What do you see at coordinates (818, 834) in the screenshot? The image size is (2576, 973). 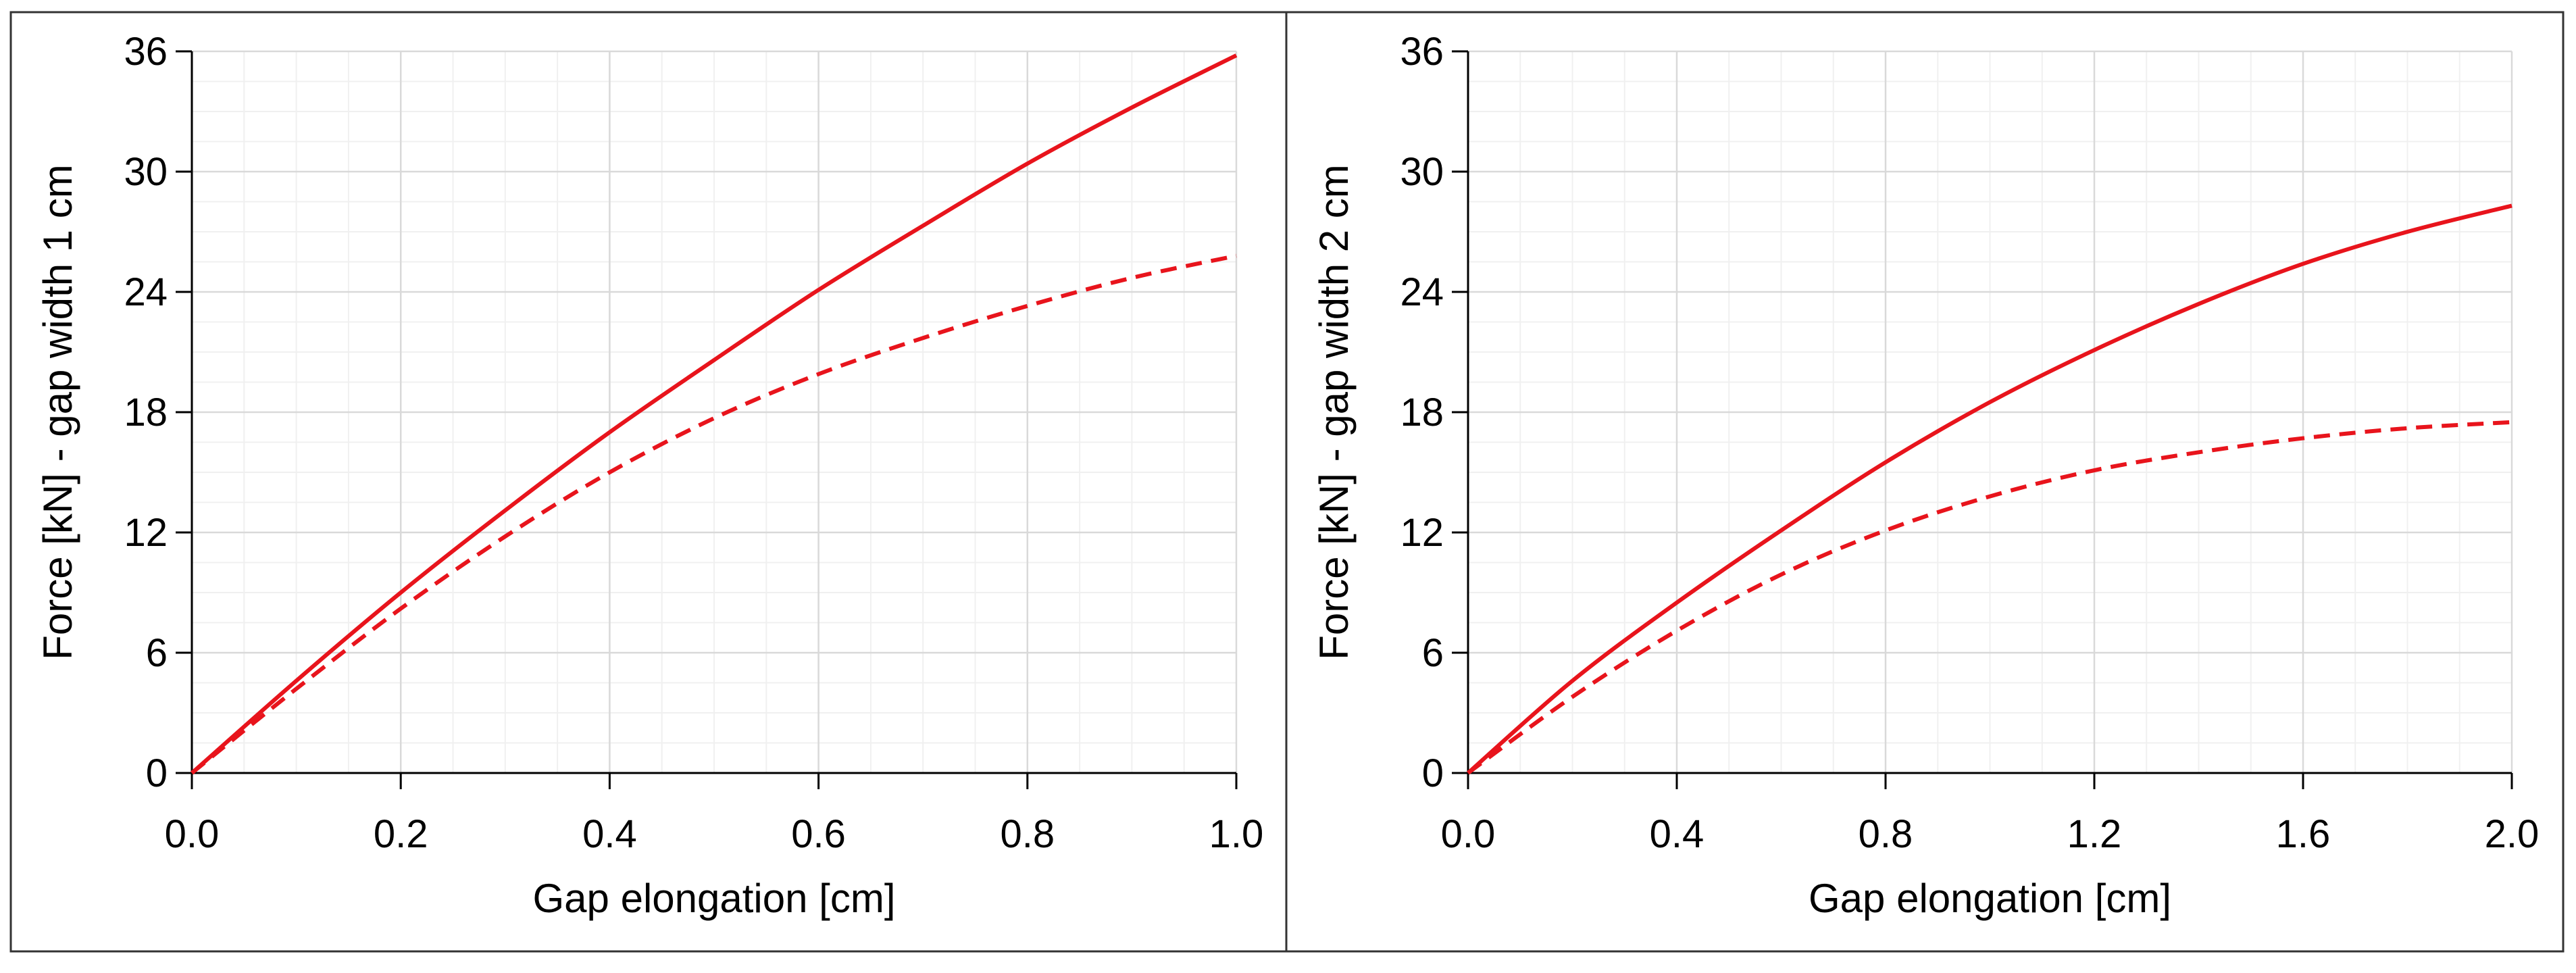 I see `x-tick-label: 0.6` at bounding box center [818, 834].